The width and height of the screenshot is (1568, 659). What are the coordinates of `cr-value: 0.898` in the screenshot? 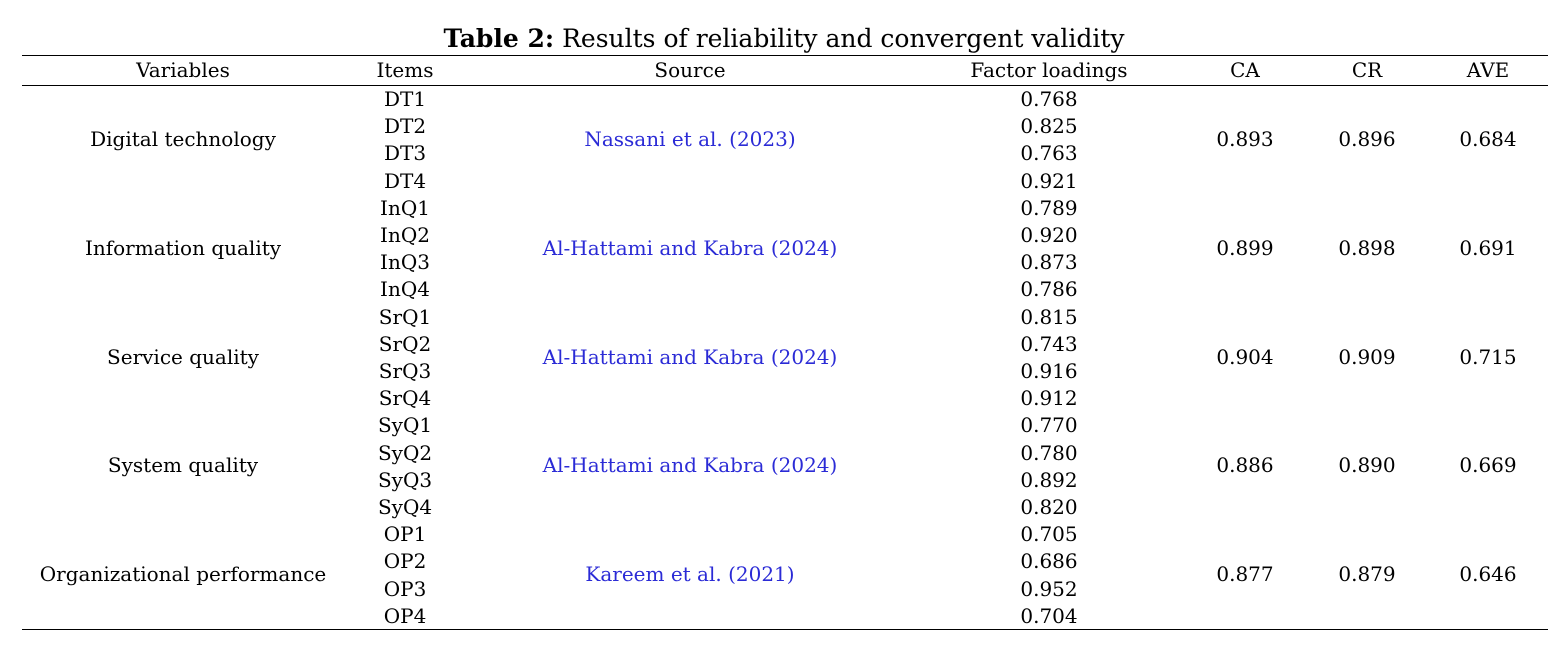 It's located at (1367, 247).